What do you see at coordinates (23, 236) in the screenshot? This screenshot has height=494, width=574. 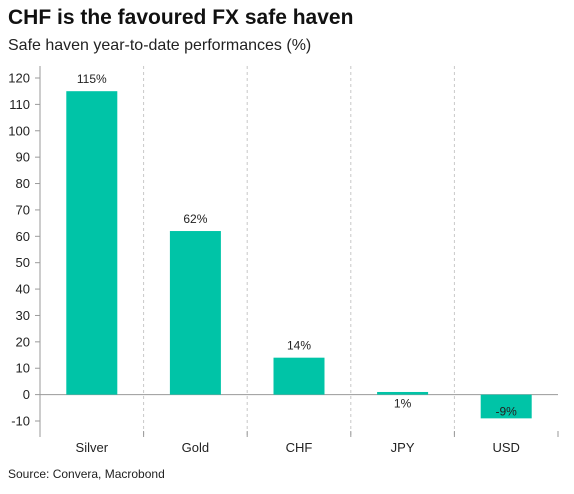 I see `y-tick-label: 60` at bounding box center [23, 236].